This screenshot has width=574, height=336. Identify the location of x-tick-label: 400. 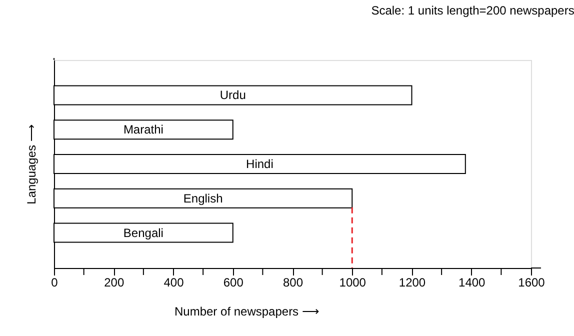
(174, 283).